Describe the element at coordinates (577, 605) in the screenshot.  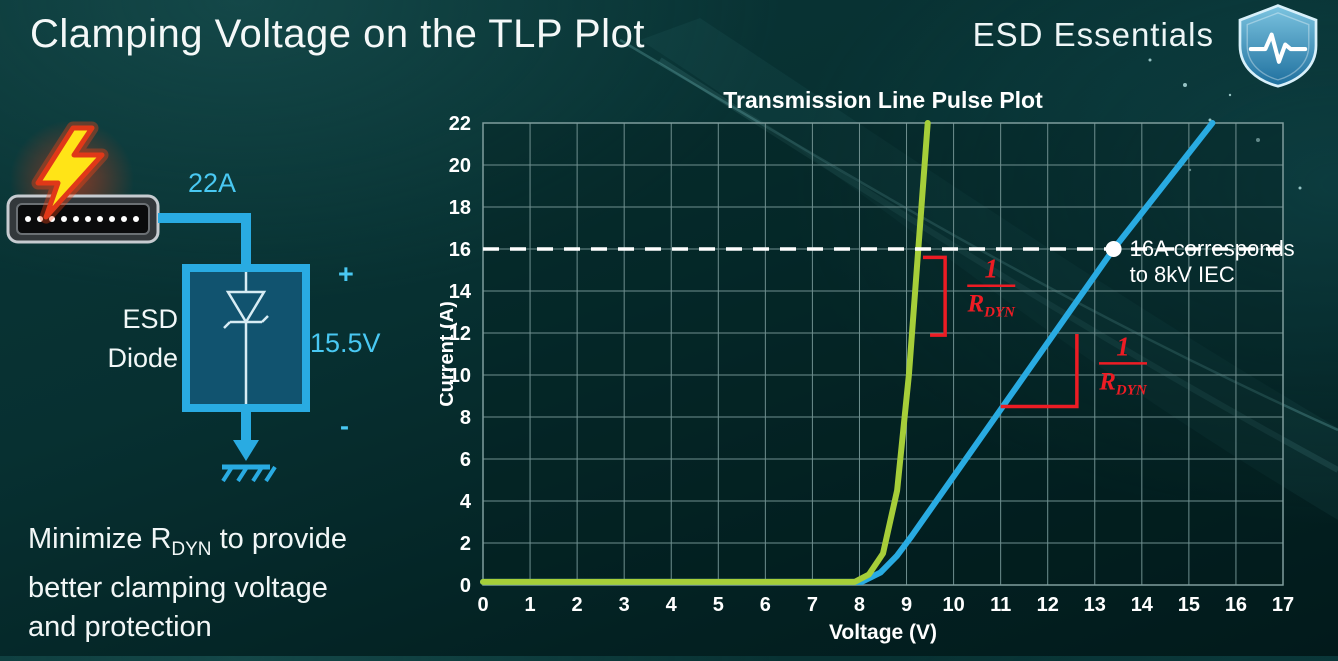
I see `x-tick-label: 2` at that location.